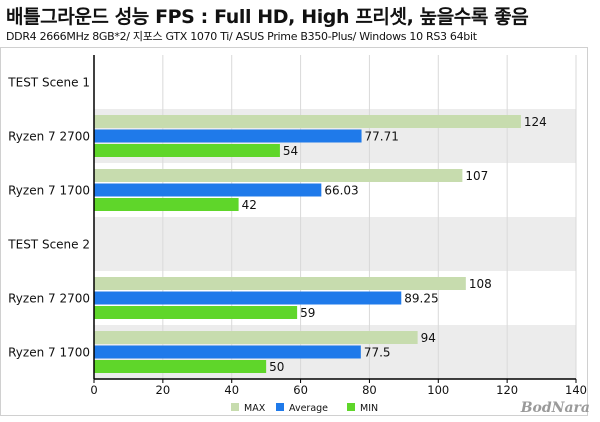 Image resolution: width=600 pixels, height=422 pixels. What do you see at coordinates (555, 408) in the screenshot?
I see `watermark-logo: BodNara` at bounding box center [555, 408].